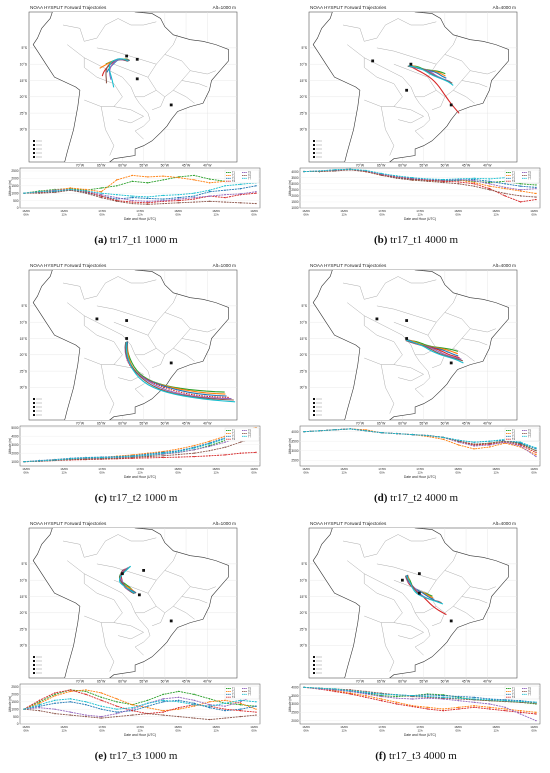 This screenshot has height=773, width=550. What do you see at coordinates (234, 436) in the screenshot?
I see `chart-legend-label: T3` at bounding box center [234, 436].